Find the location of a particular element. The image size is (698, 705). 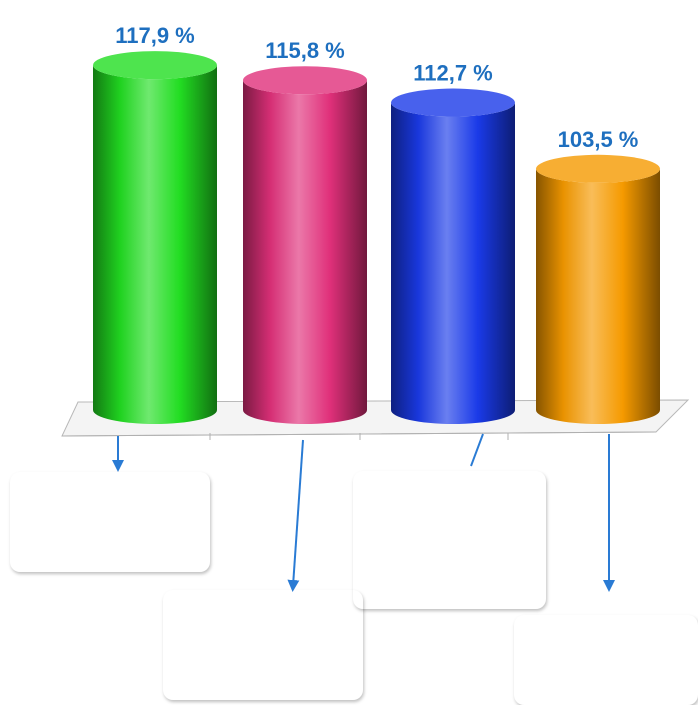

data-label-1: 115,8 % is located at coordinates (305, 50).